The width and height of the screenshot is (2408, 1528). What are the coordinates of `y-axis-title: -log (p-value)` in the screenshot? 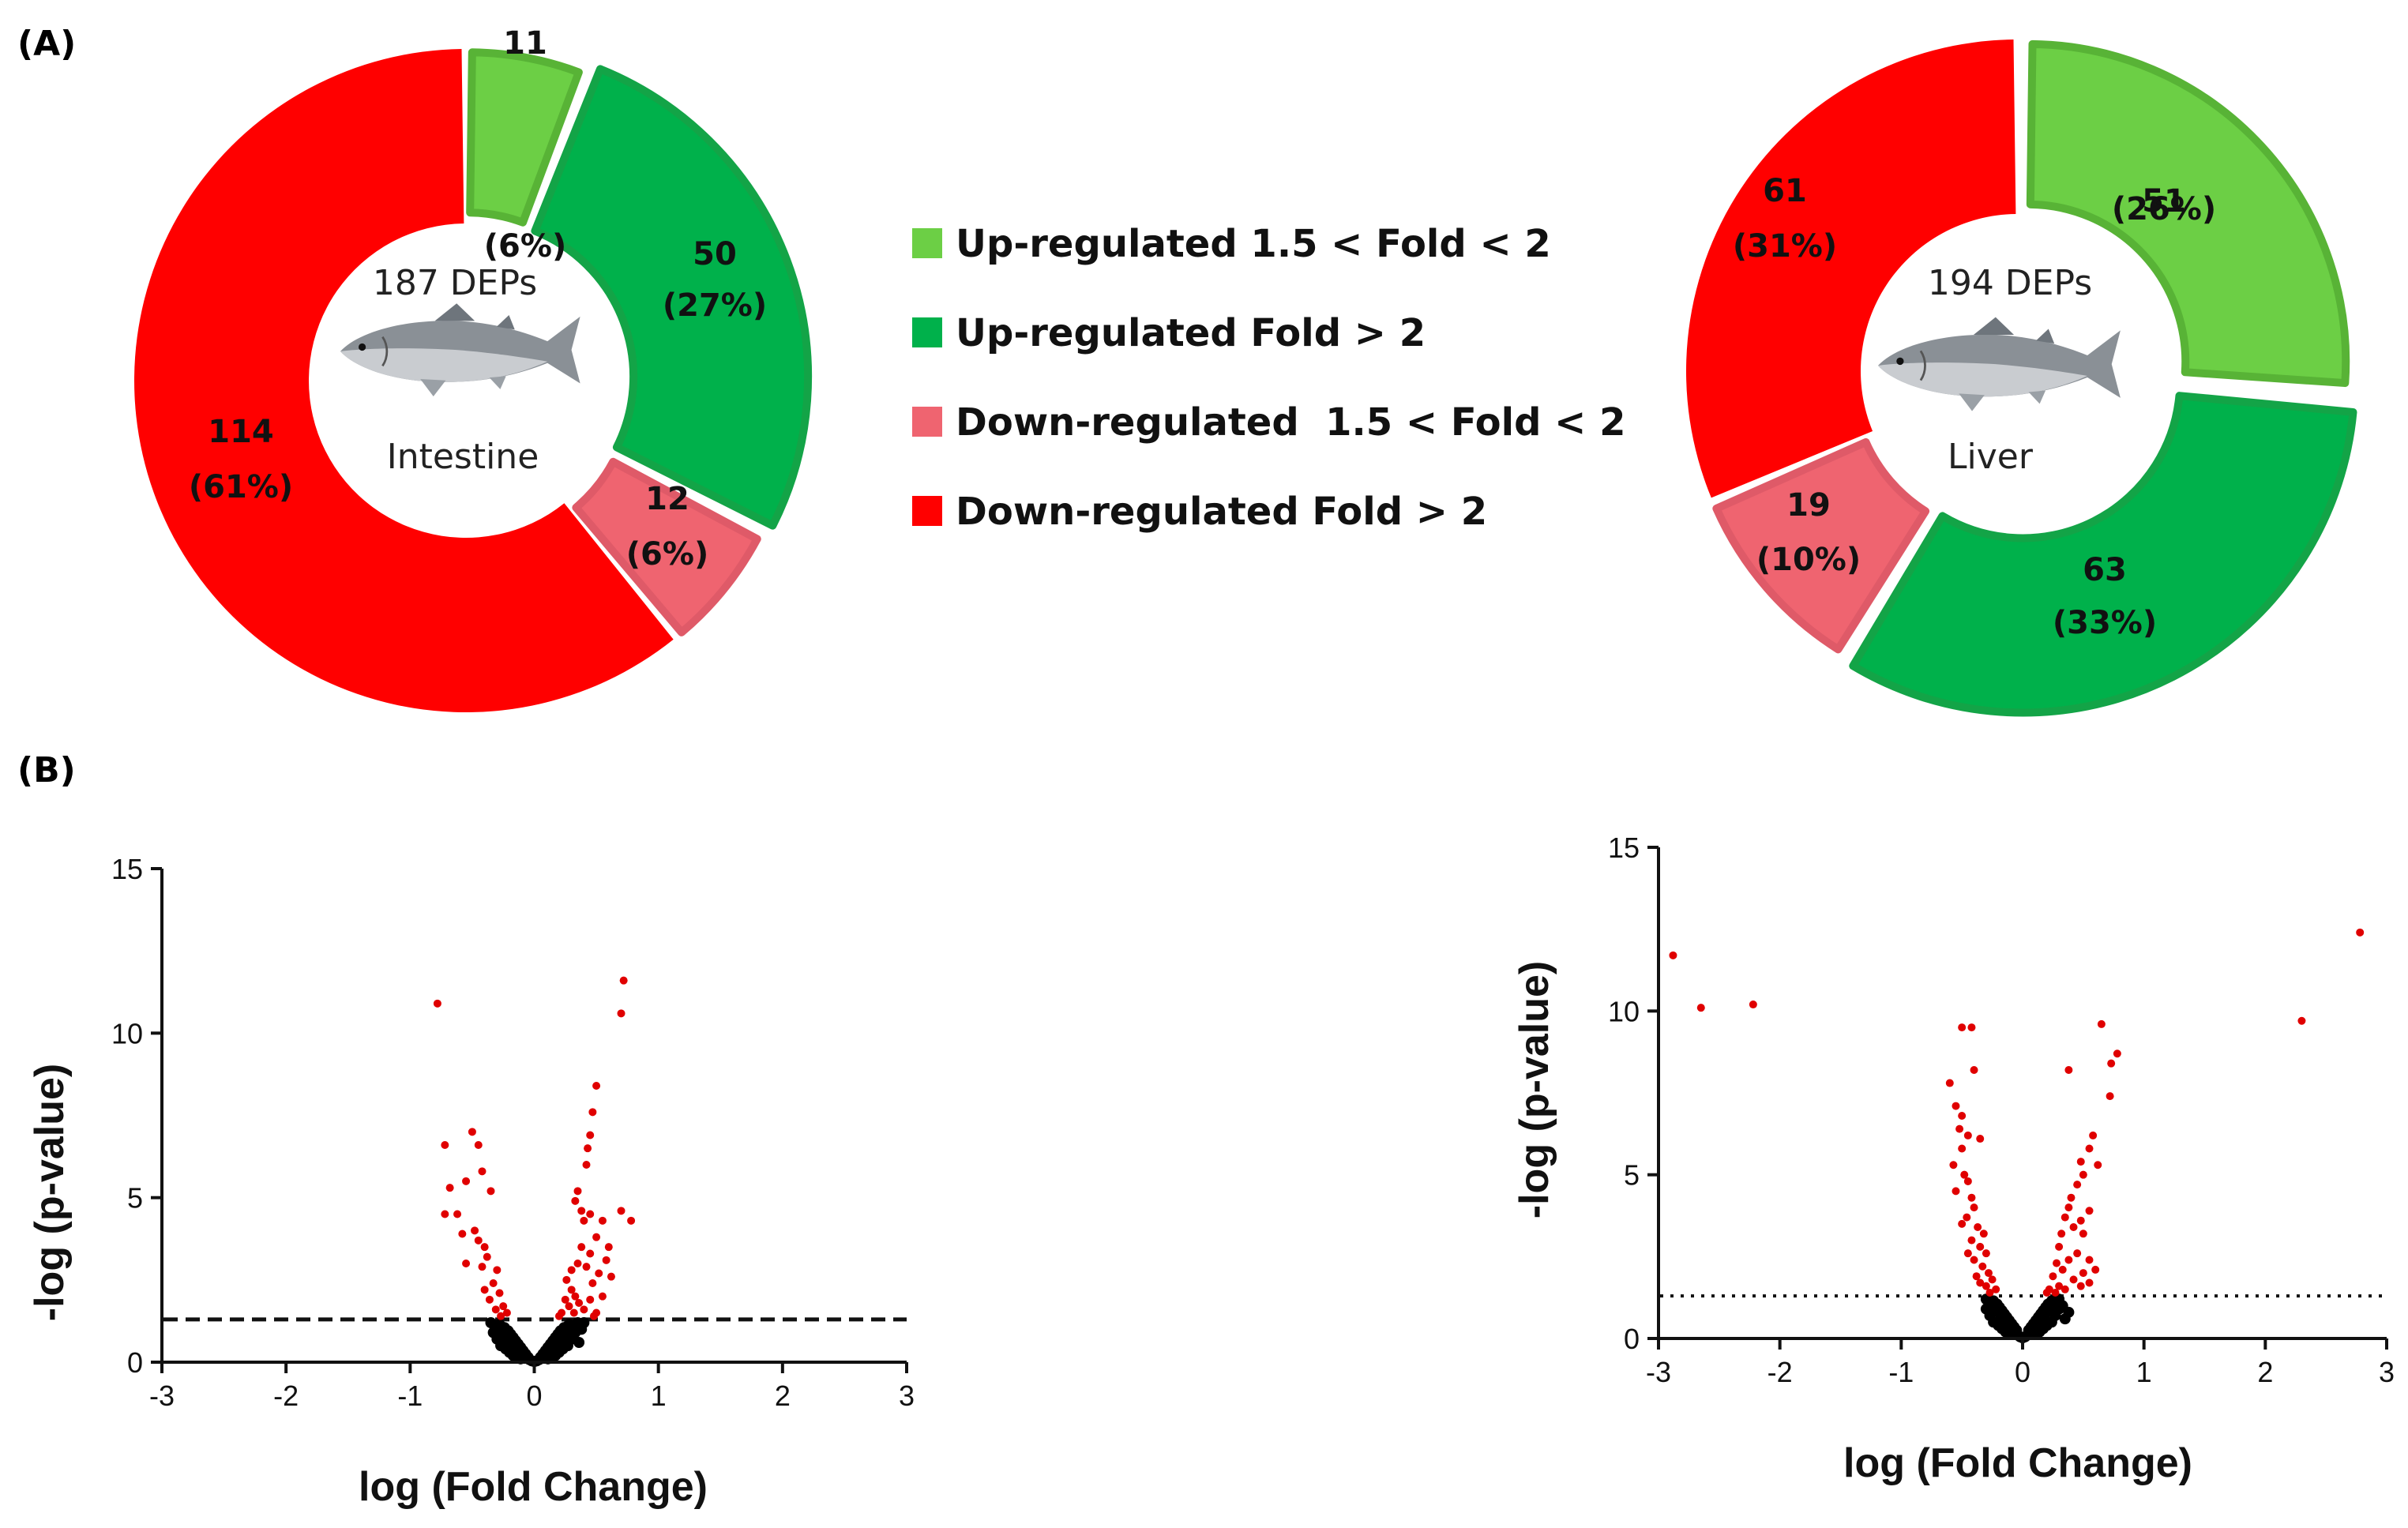 It's located at (1535, 1089).